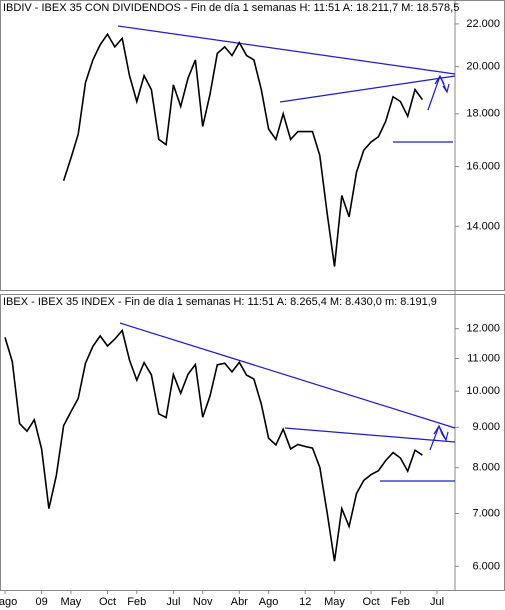 The image size is (505, 610). I want to click on y-tick-label: 20.000, so click(483, 67).